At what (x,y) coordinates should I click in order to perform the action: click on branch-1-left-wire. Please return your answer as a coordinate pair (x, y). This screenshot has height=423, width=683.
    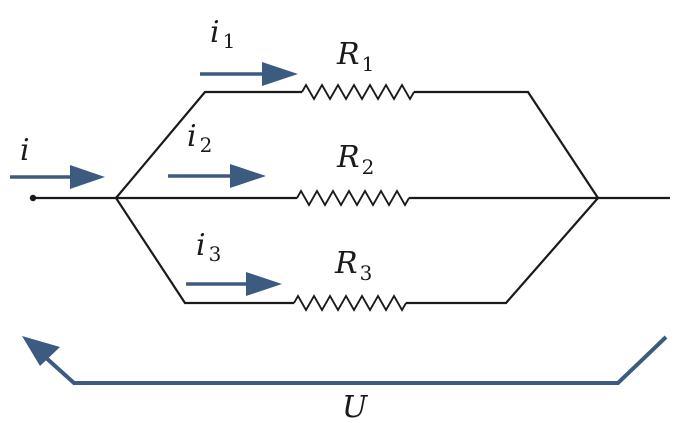
    Looking at the image, I should click on (208, 144).